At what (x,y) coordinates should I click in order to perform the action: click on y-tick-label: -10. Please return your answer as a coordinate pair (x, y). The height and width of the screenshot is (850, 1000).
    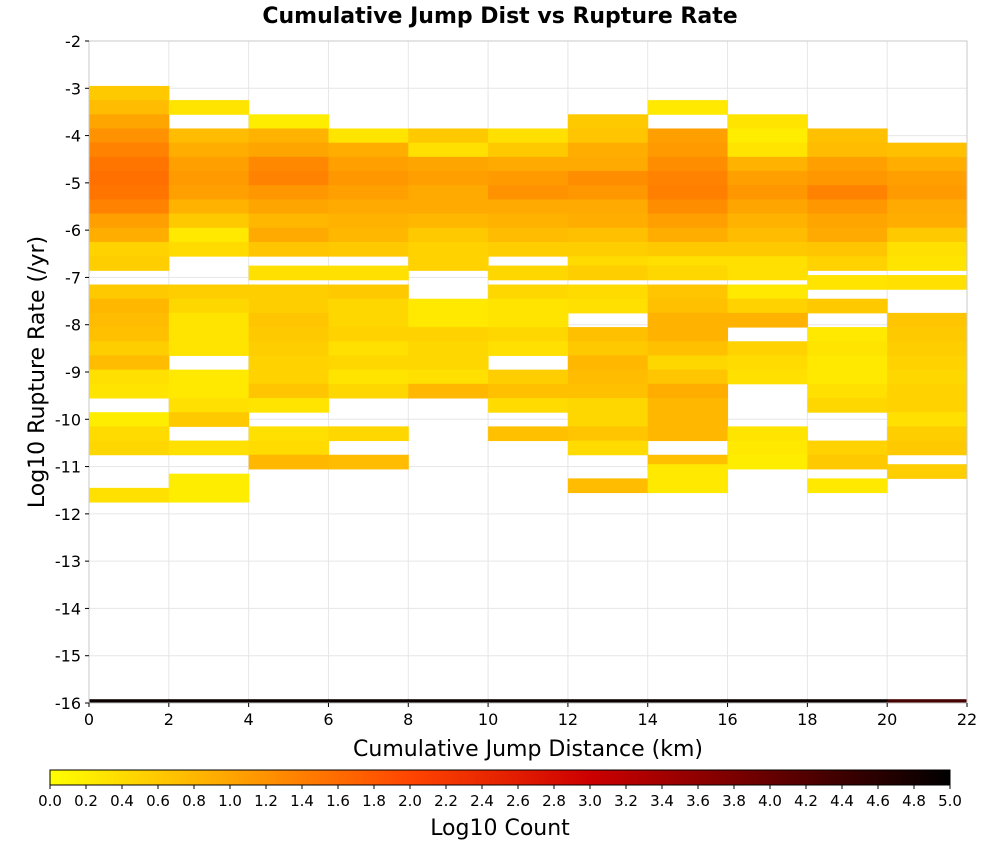
    Looking at the image, I should click on (68, 419).